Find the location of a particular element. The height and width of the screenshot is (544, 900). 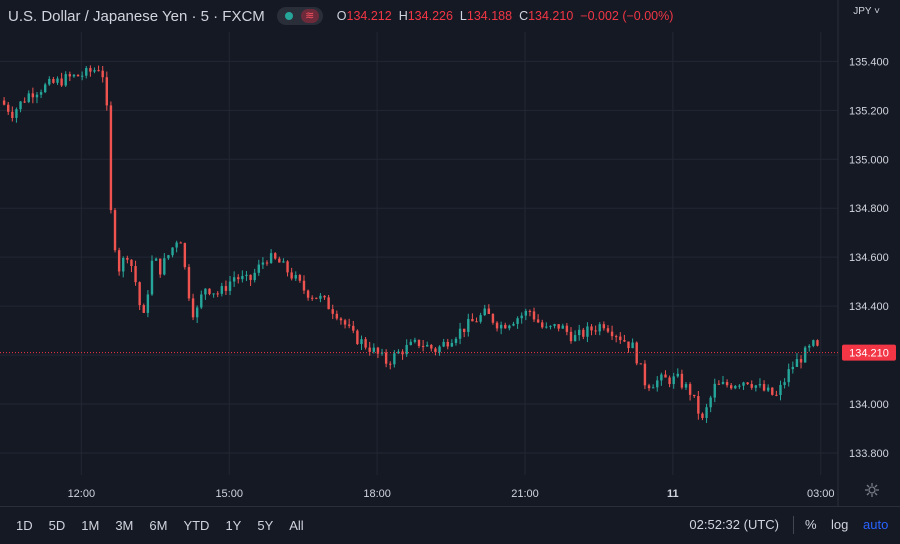

last-price-badge is located at coordinates (869, 352).